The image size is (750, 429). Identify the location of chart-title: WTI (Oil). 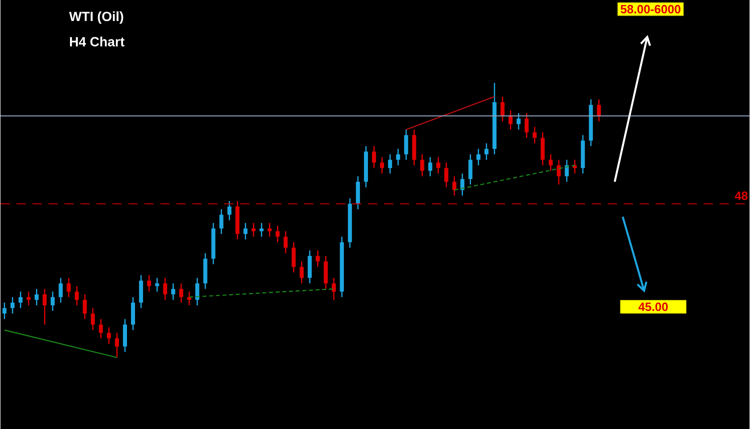
(96, 17).